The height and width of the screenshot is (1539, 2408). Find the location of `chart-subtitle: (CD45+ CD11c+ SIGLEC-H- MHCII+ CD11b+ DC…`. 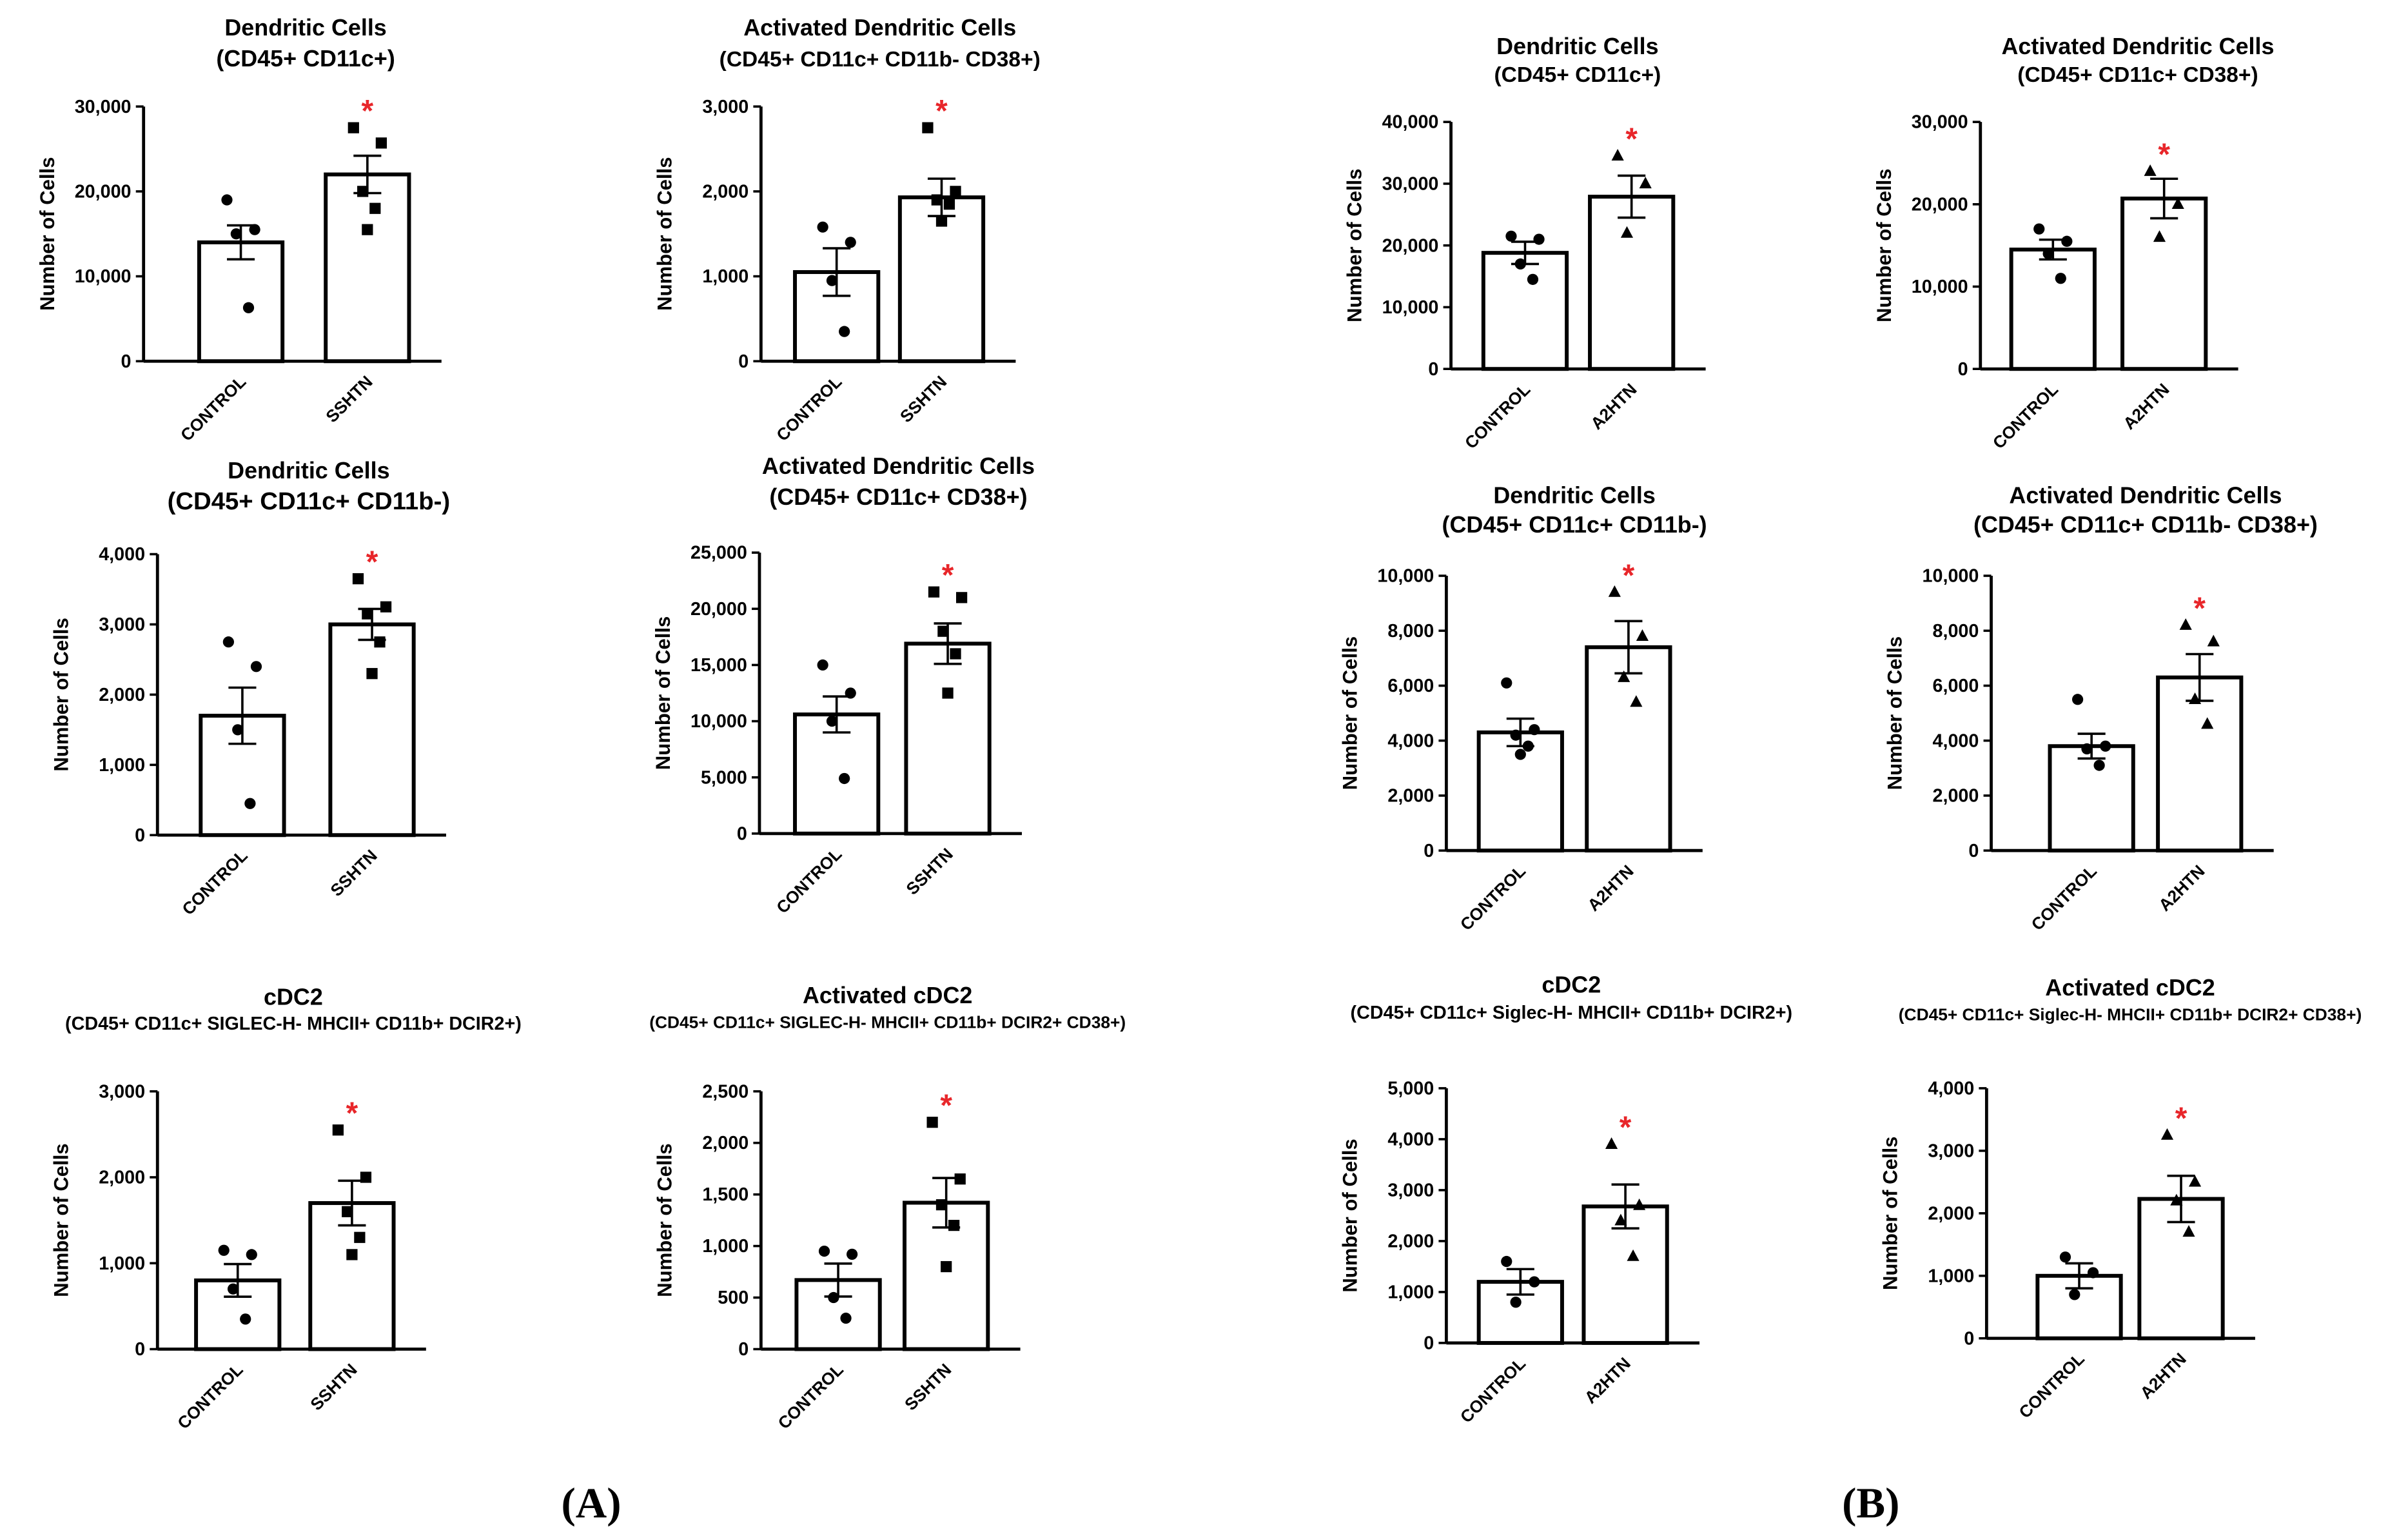

chart-subtitle: (CD45+ CD11c+ SIGLEC-H- MHCII+ CD11b+ DC… is located at coordinates (887, 1022).